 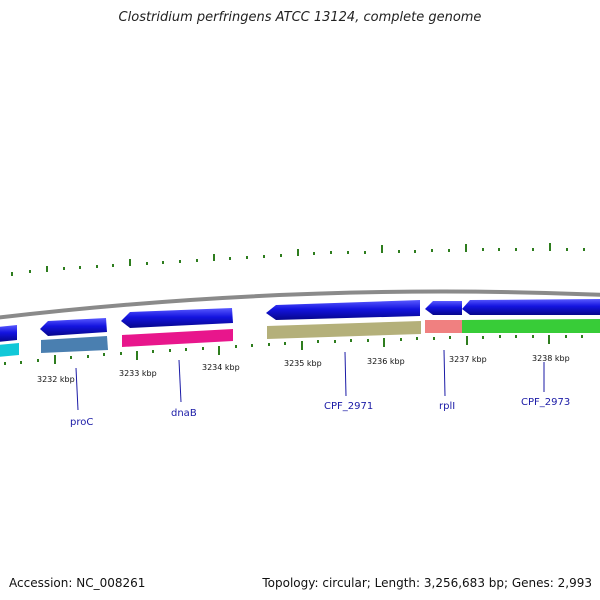 What do you see at coordinates (386, 361) in the screenshot?
I see `kbp-label-3236: 3236 kbp` at bounding box center [386, 361].